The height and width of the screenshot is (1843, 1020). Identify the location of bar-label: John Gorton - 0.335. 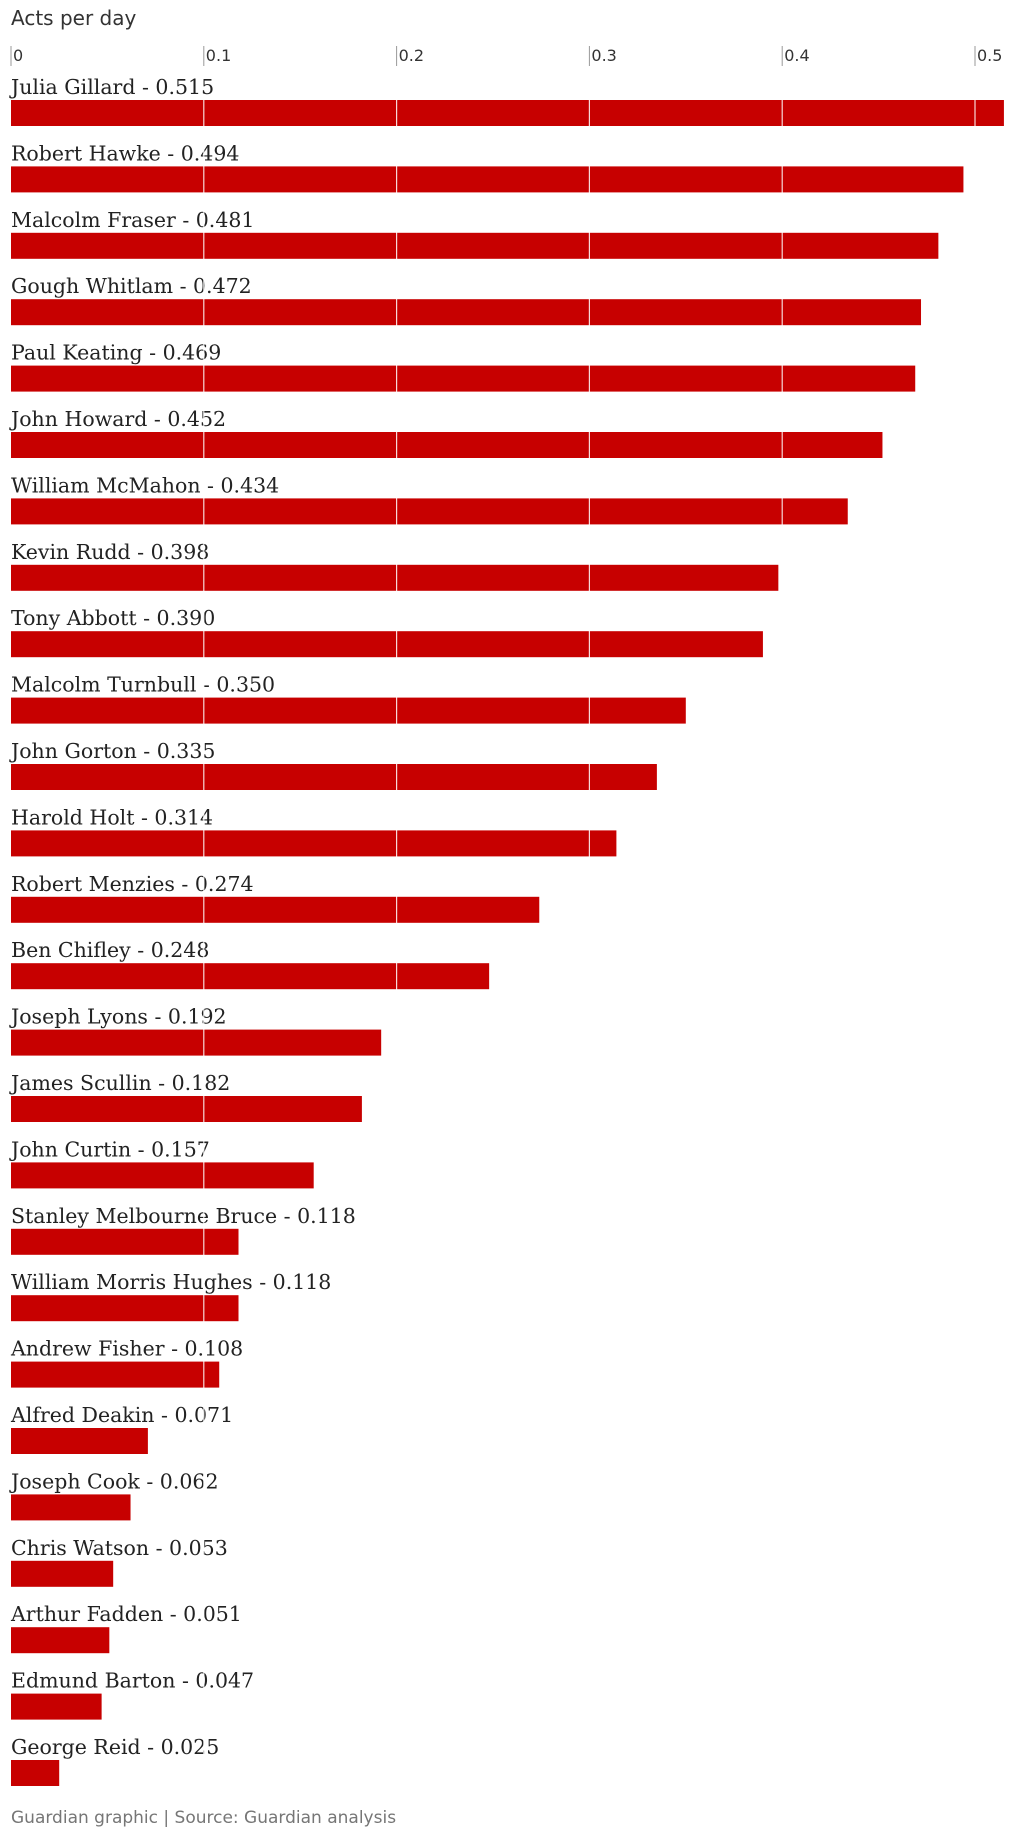
(112, 751).